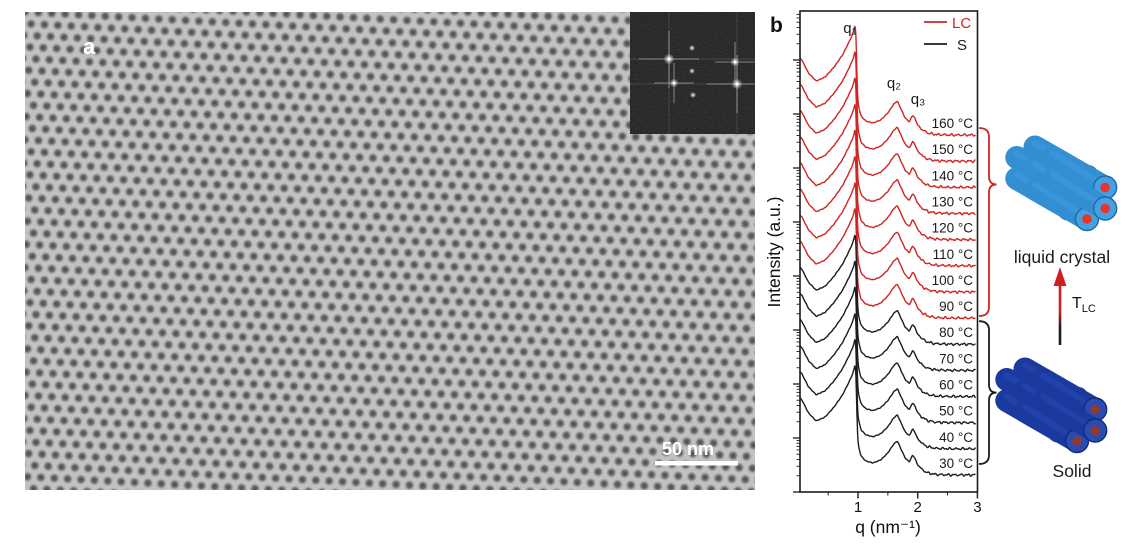 This screenshot has height=547, width=1125. I want to click on curve-70°C, so click(887, 316).